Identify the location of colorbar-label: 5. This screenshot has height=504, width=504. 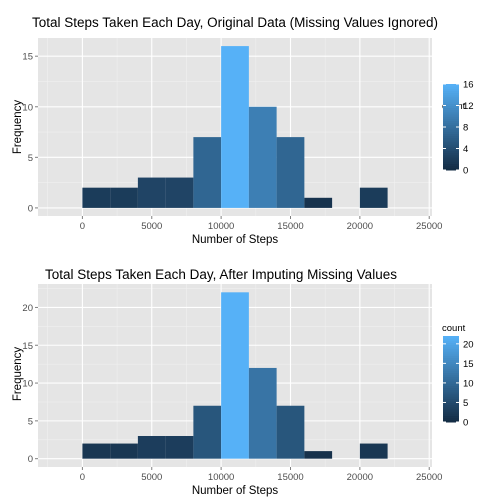
(465, 403).